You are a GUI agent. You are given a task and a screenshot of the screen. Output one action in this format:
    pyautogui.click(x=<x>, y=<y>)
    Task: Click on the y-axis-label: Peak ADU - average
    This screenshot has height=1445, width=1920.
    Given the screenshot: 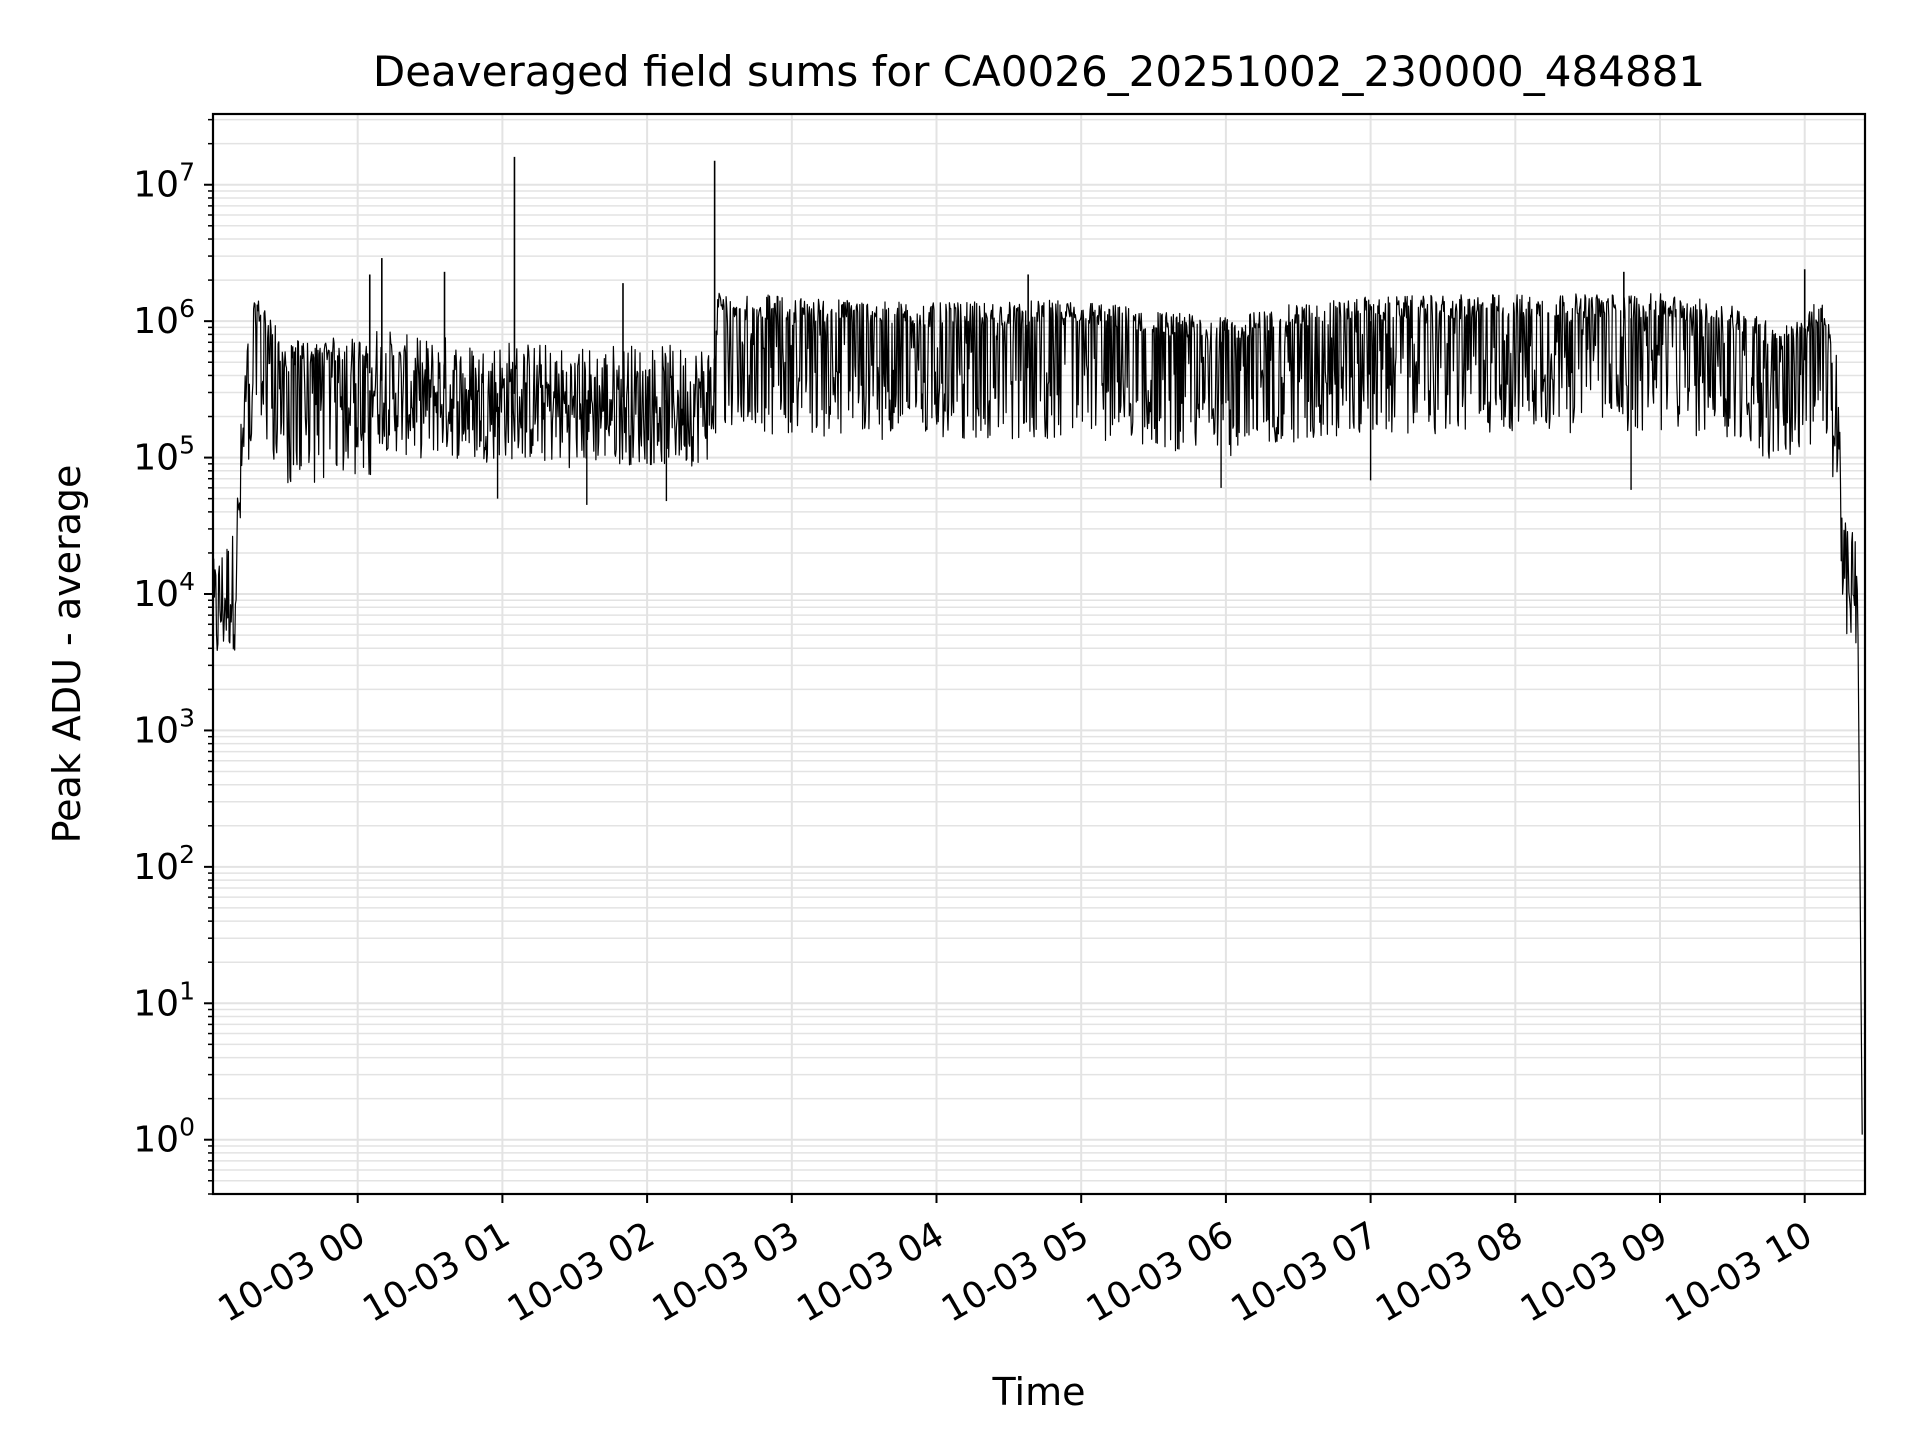 What is the action you would take?
    pyautogui.click(x=67, y=654)
    